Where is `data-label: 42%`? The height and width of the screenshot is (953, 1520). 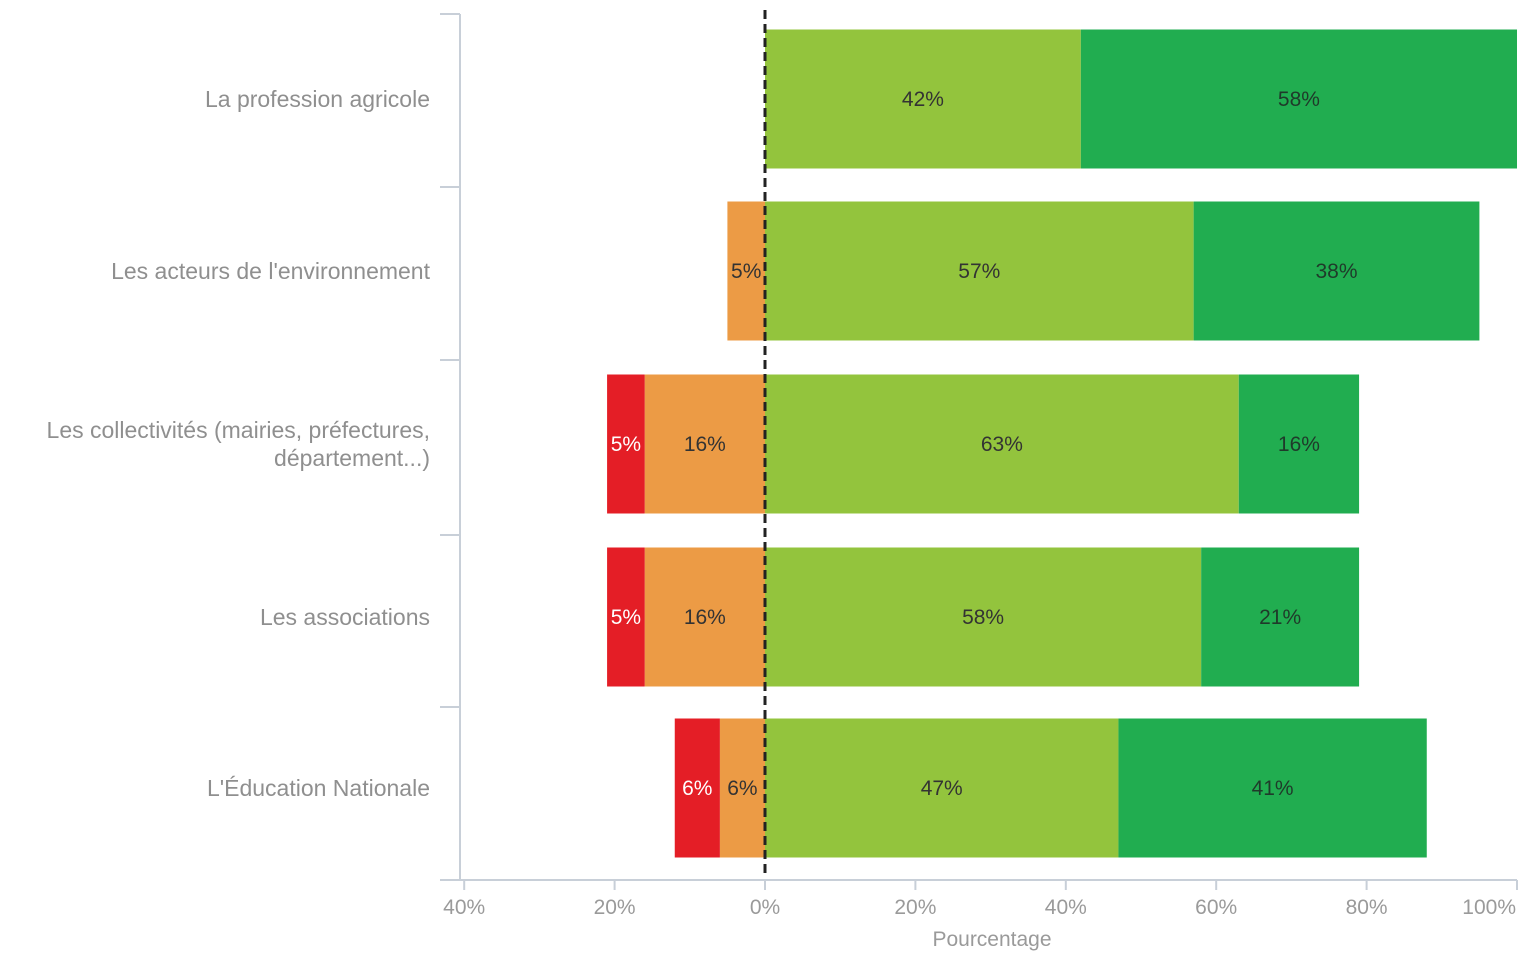
data-label: 42% is located at coordinates (923, 99).